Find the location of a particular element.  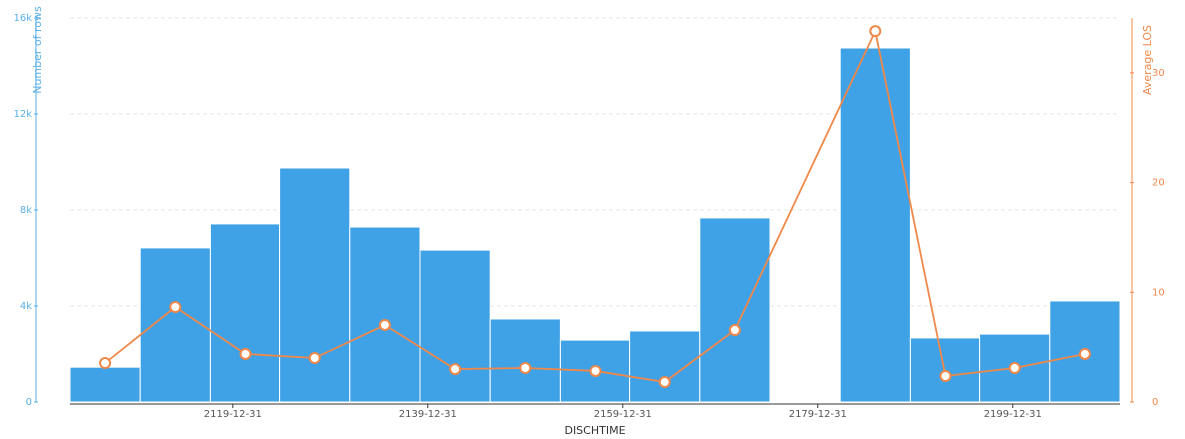

x-axis-title: DISCHTIME is located at coordinates (594, 430).